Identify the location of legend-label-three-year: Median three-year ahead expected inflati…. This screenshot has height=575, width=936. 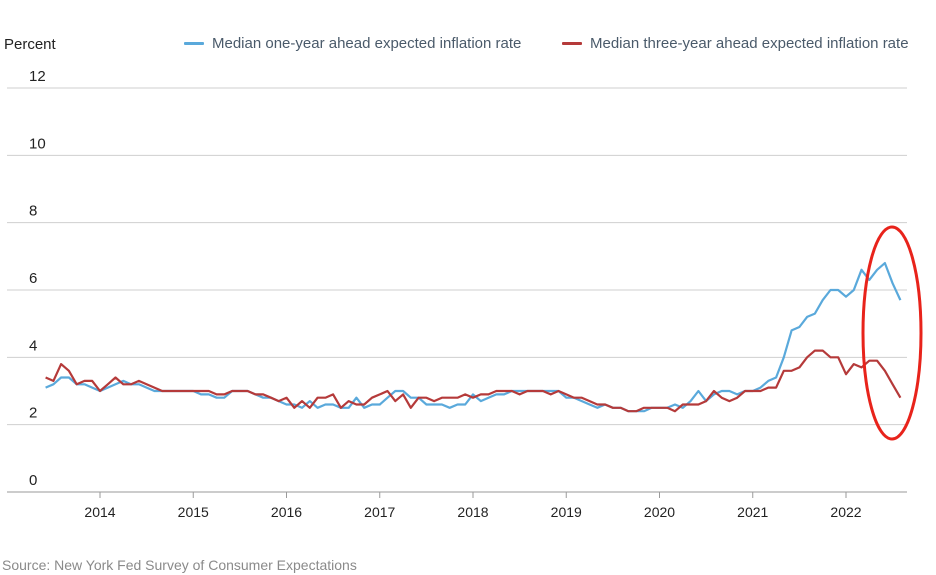
(749, 43).